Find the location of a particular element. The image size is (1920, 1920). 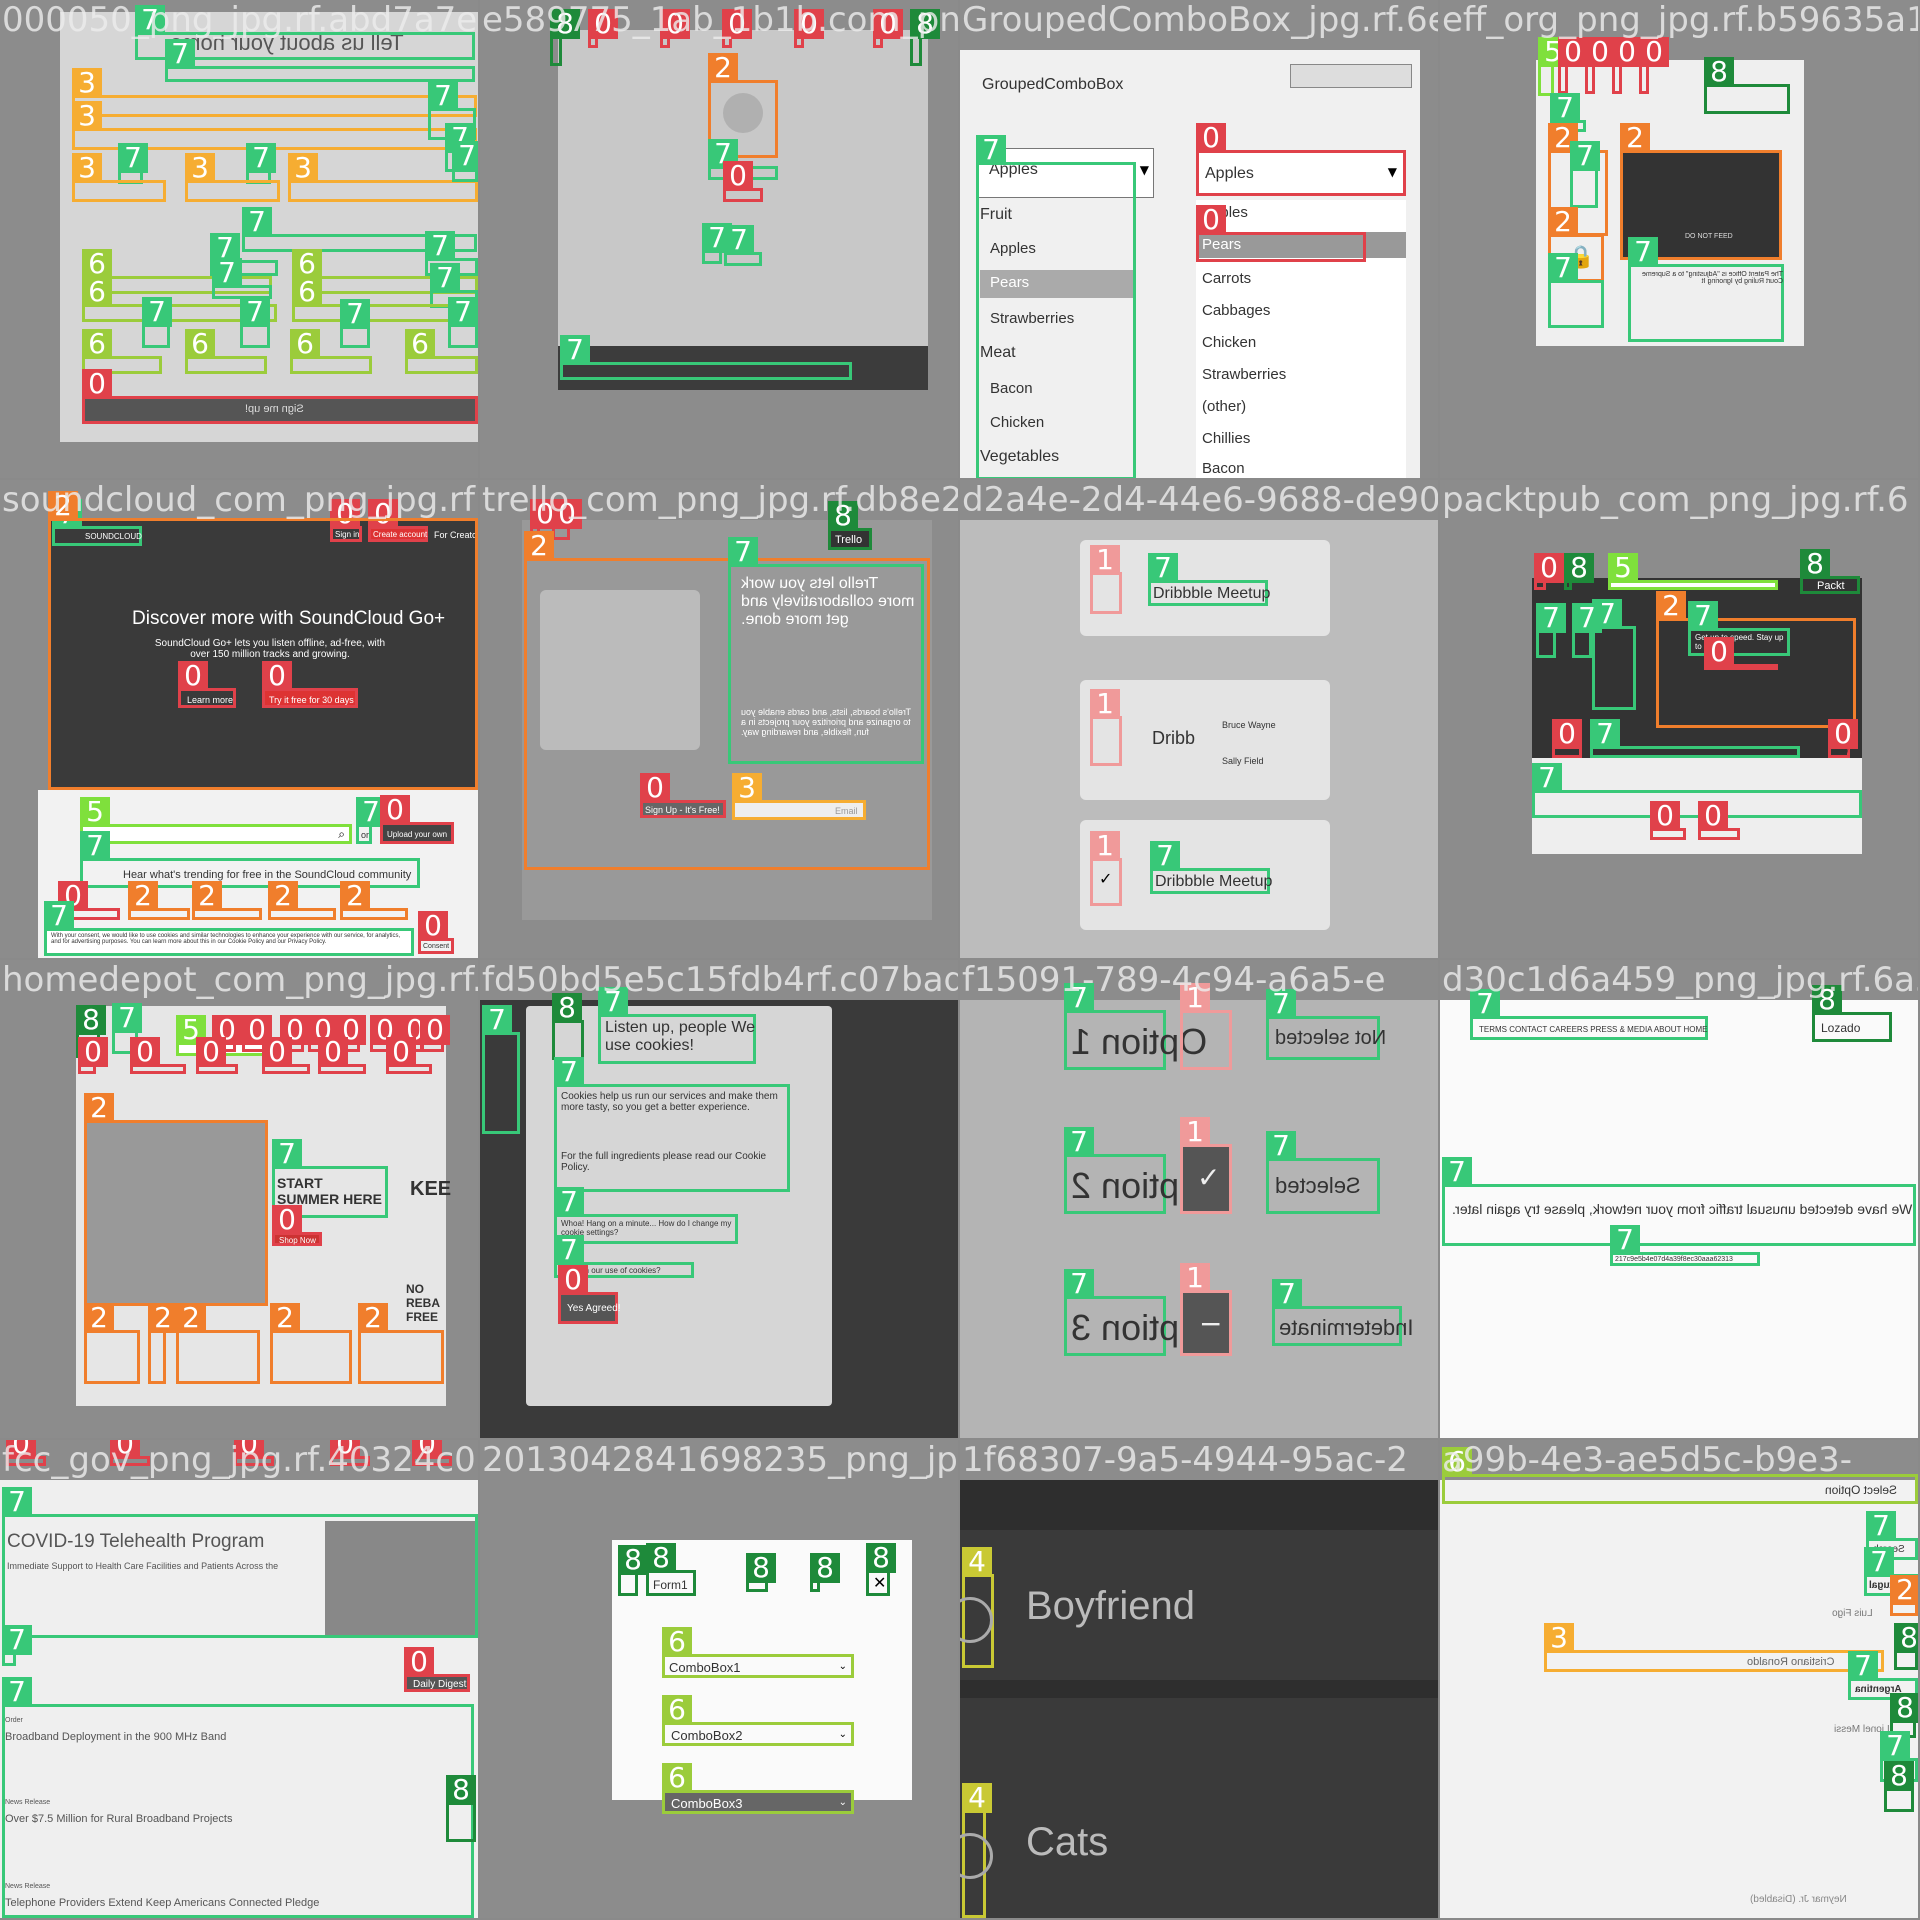

consent-button: 0 Consent is located at coordinates (436, 932).